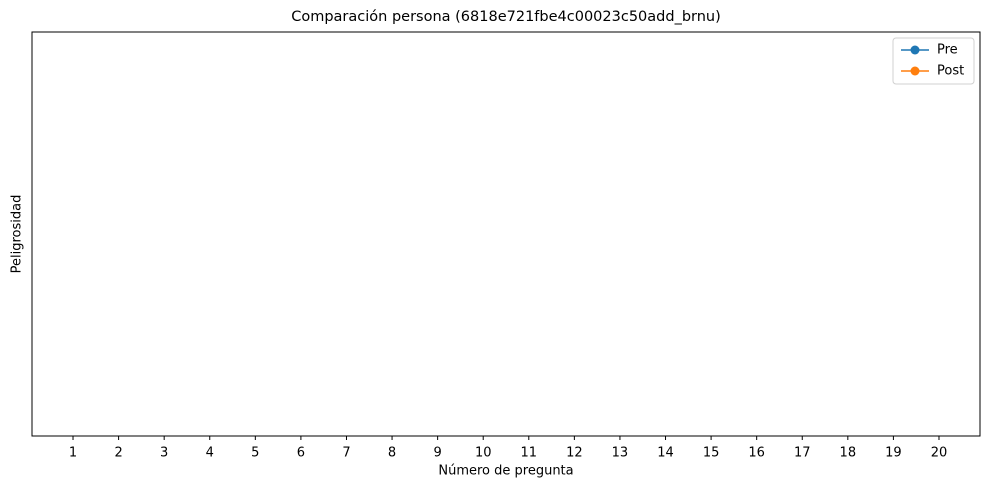 Image resolution: width=989 pixels, height=490 pixels. I want to click on x-tick-label: 2, so click(118, 453).